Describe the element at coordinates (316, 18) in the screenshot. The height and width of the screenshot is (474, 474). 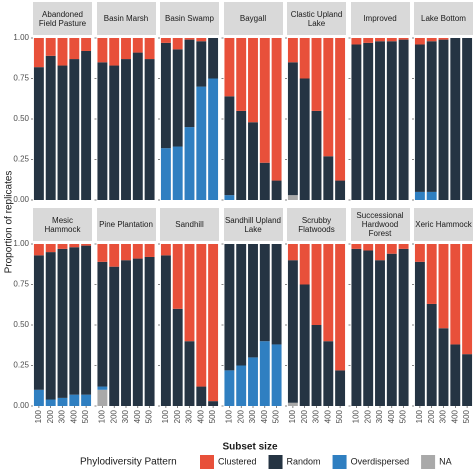
I see `facet-title: Clastic Upland Lake` at that location.